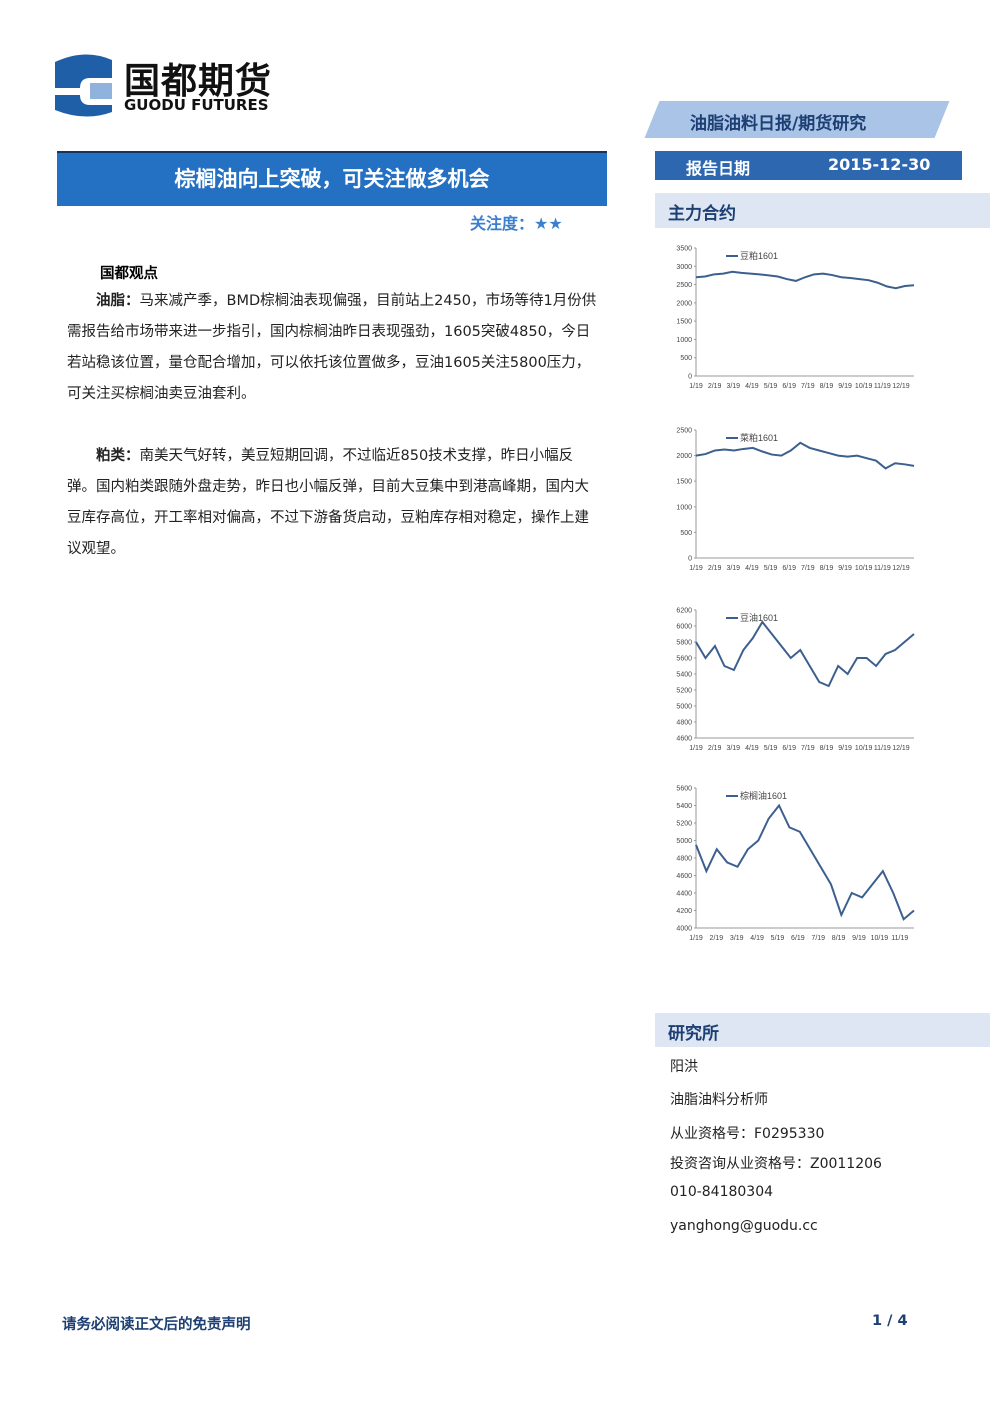 The image size is (992, 1403). I want to click on legend-label: 棕榈油1601, so click(763, 795).